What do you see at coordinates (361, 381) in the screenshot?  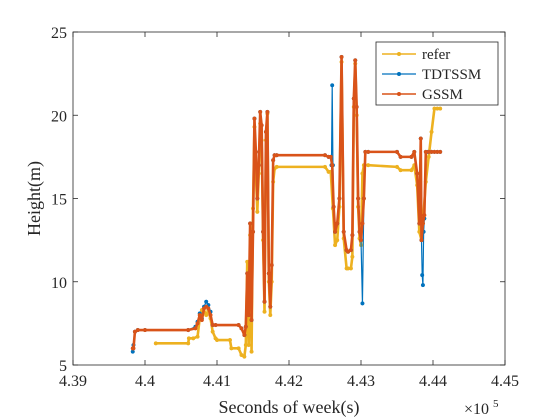 I see `x-tick-label: 4.43` at bounding box center [361, 381].